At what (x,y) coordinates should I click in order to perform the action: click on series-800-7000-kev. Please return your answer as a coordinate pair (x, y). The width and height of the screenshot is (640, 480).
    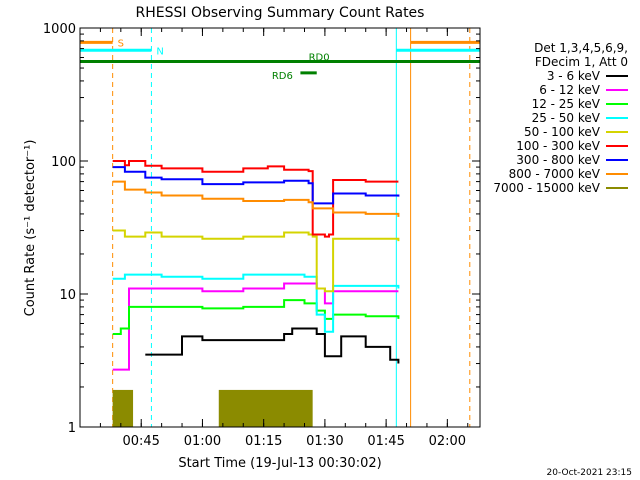
    Looking at the image, I should click on (256, 198).